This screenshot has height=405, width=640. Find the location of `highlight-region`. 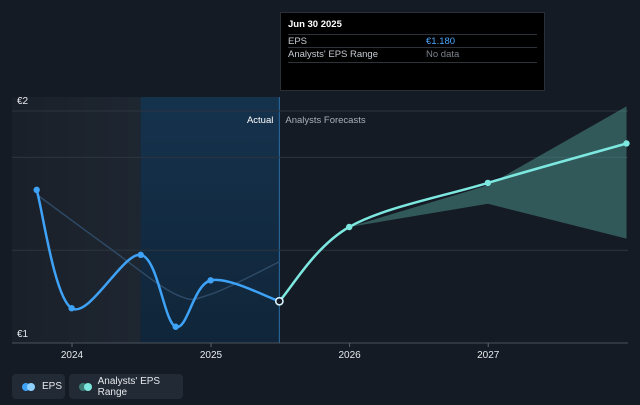

highlight-region is located at coordinates (210, 220).